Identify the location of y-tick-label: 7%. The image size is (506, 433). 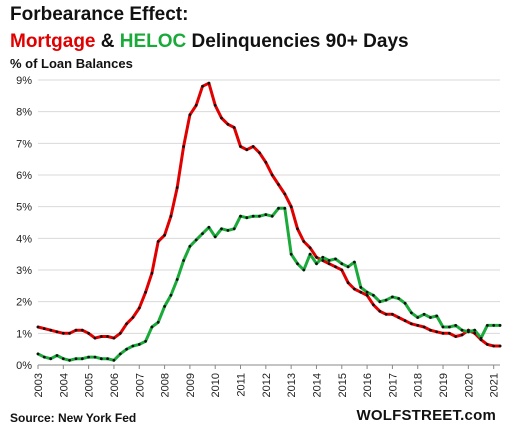
(24, 144).